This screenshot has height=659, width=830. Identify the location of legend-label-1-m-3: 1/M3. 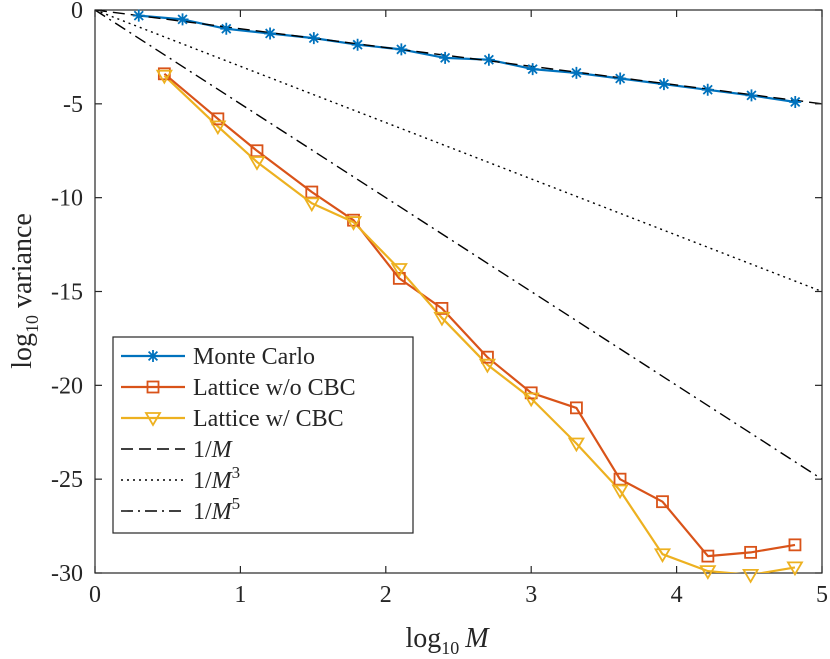
(216, 478).